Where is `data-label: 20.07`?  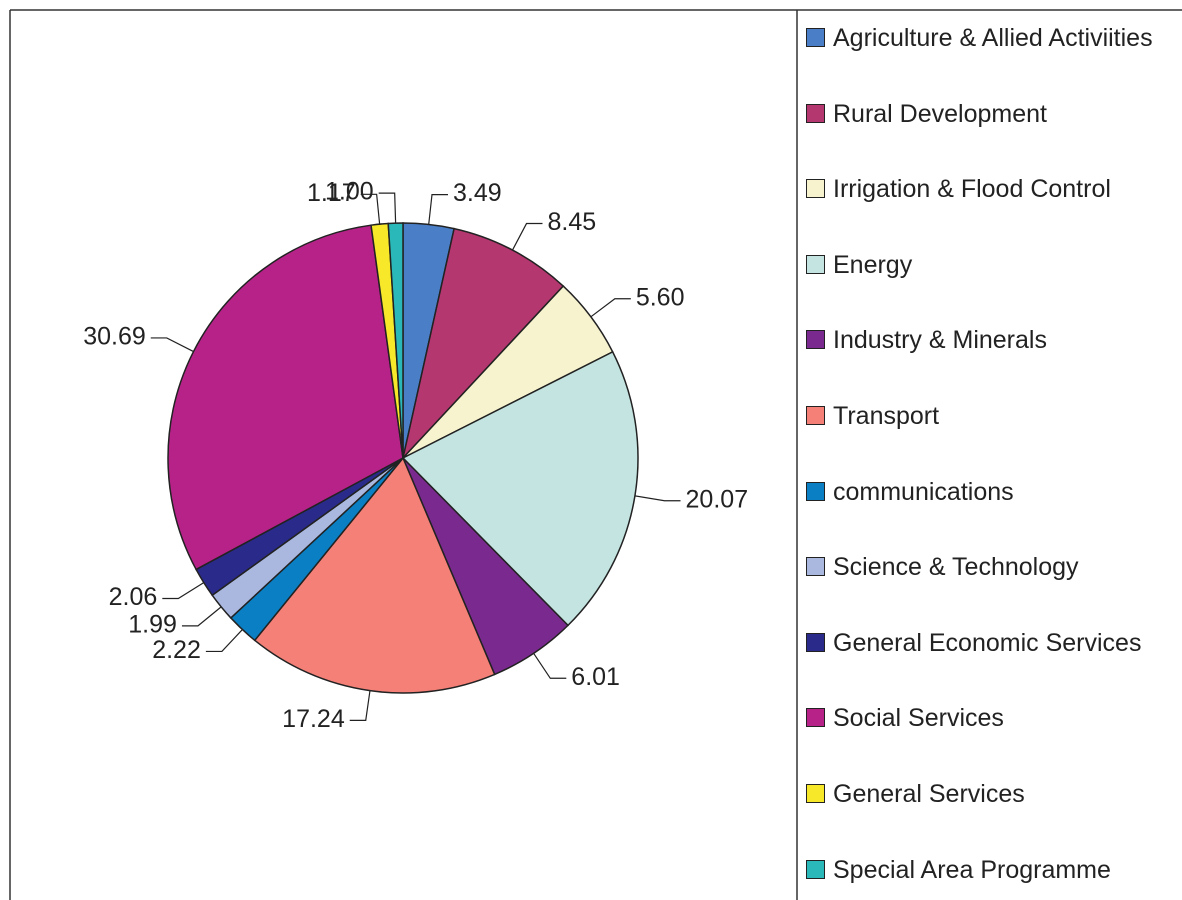 data-label: 20.07 is located at coordinates (717, 499).